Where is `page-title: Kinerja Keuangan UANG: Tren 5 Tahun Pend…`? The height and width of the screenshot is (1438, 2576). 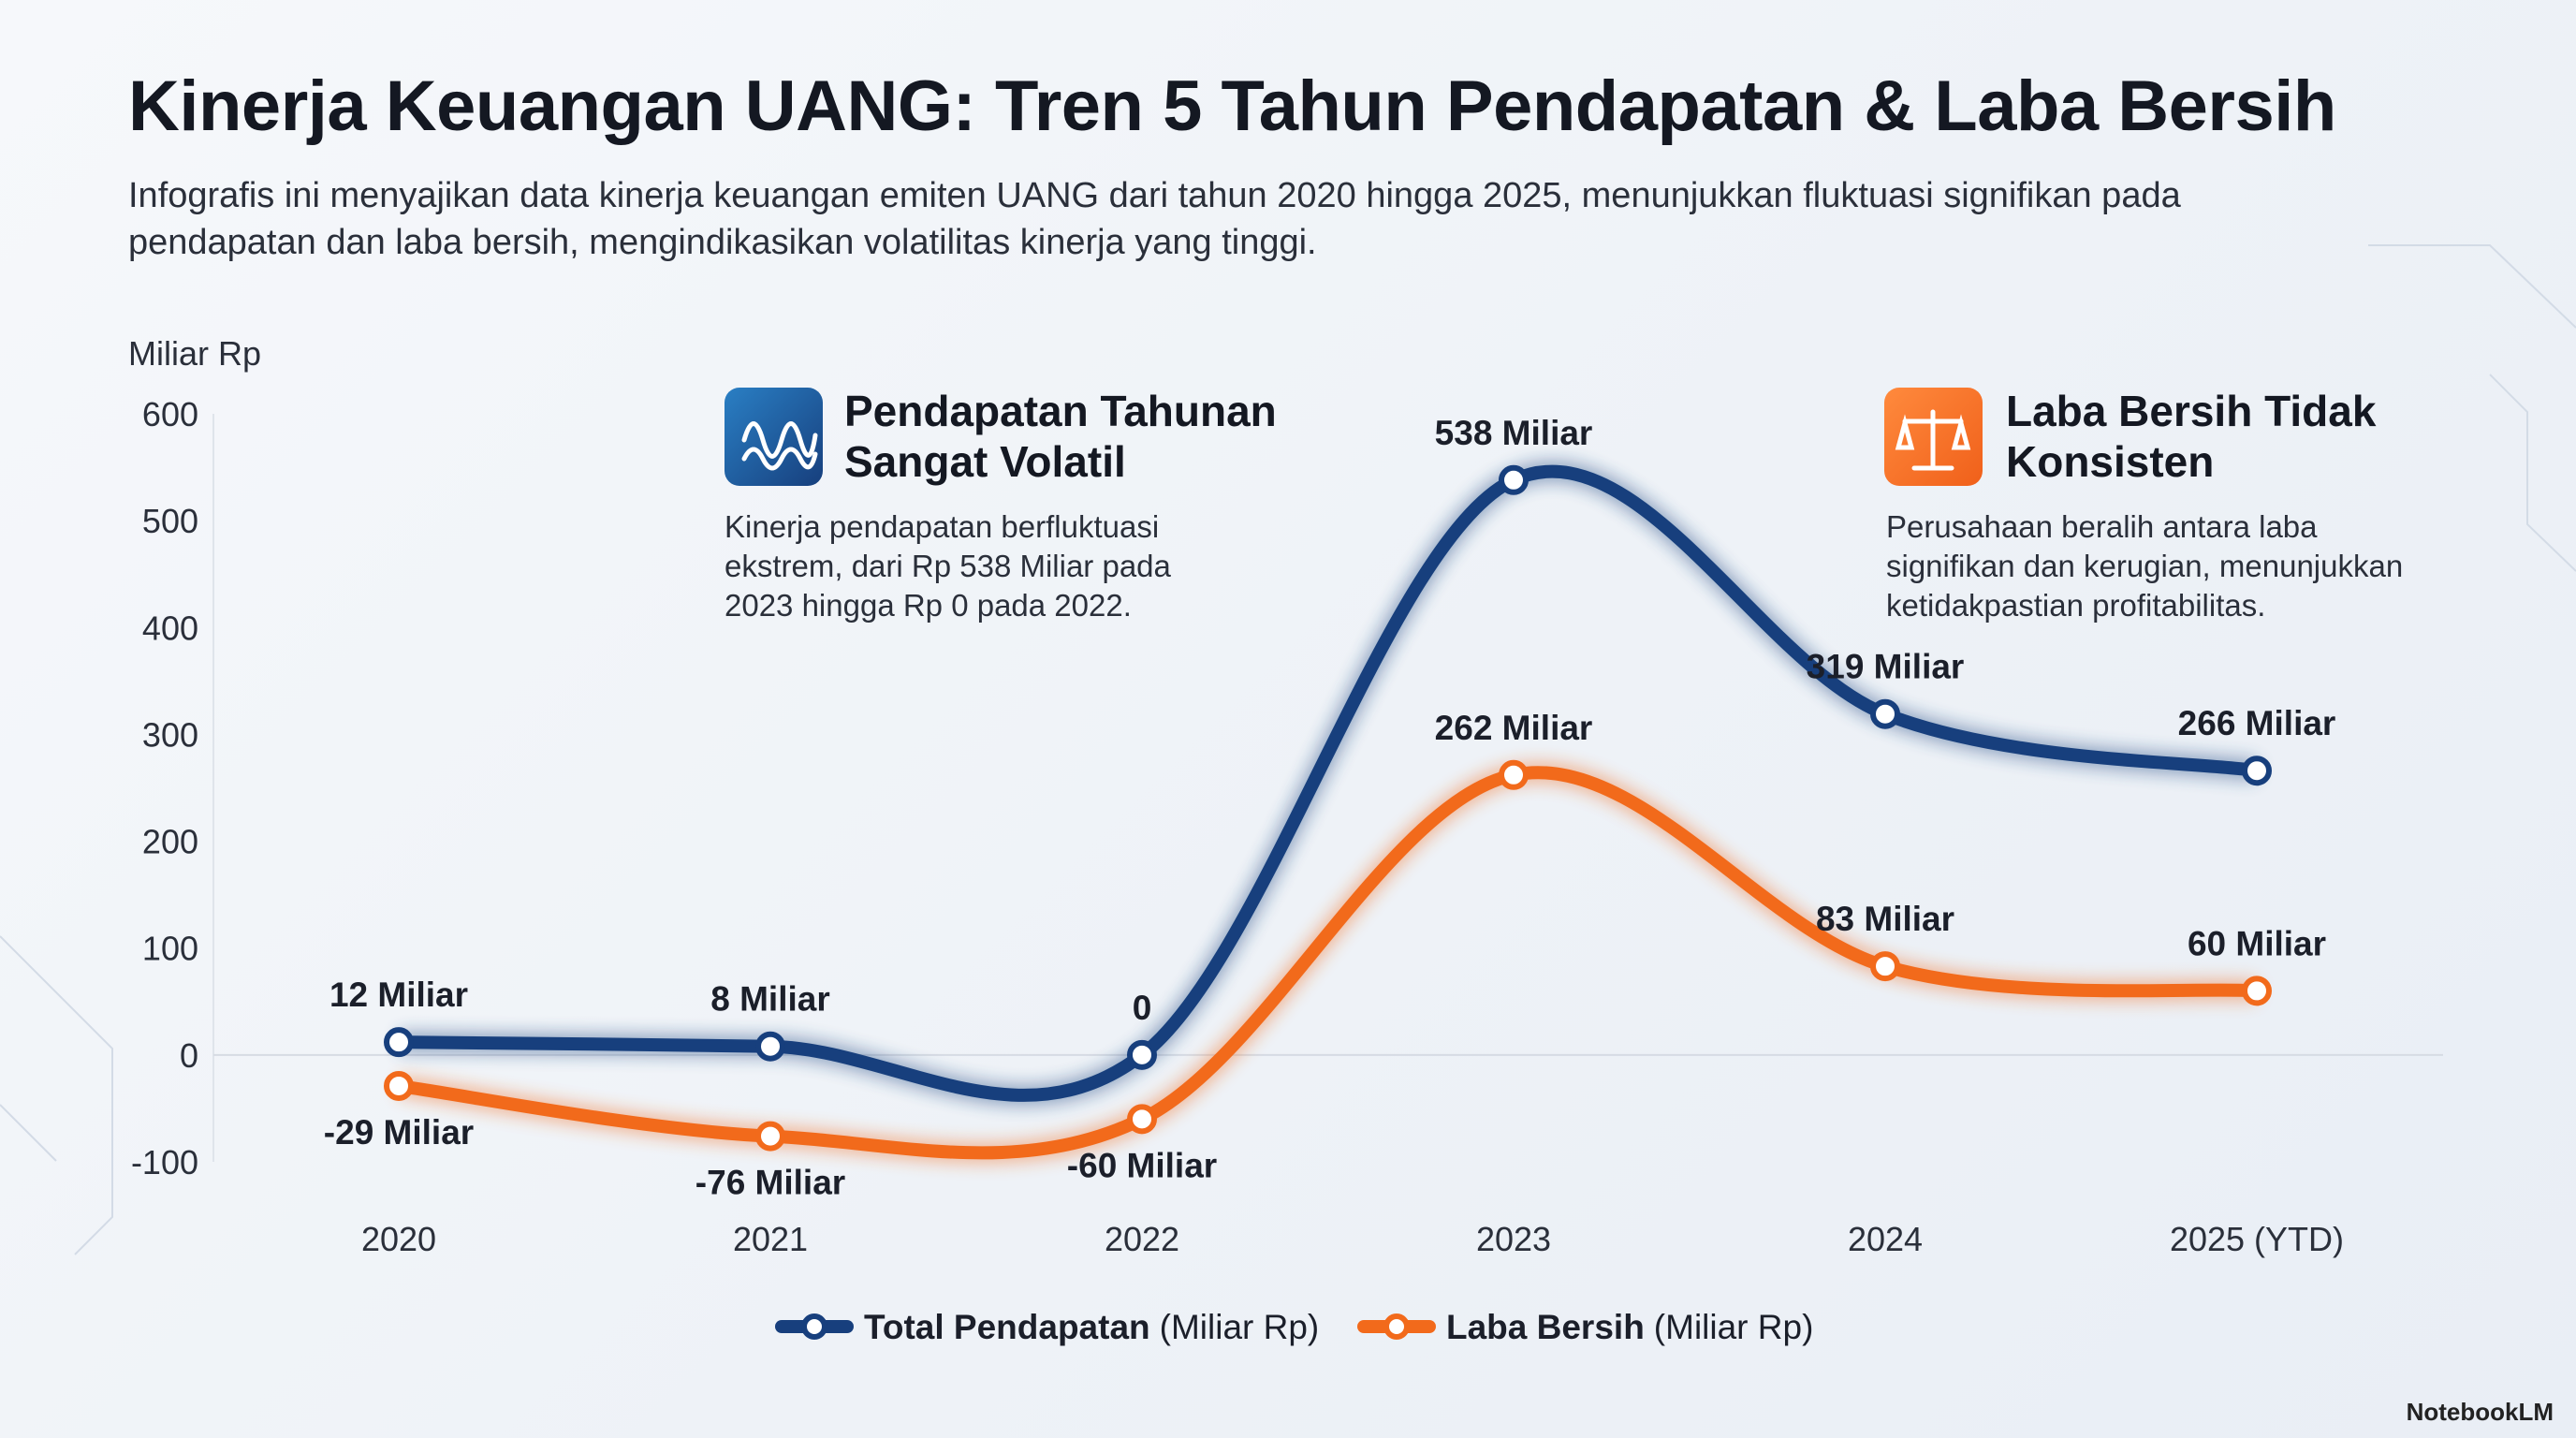 page-title: Kinerja Keuangan UANG: Tren 5 Tahun Pend… is located at coordinates (1232, 106).